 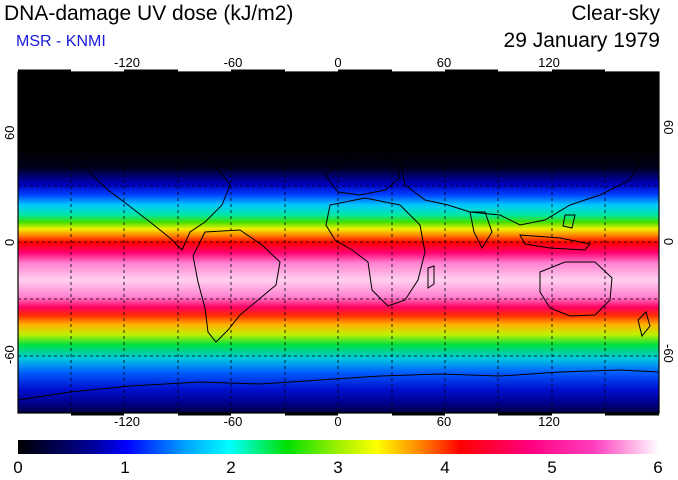 I want to click on colorbar-tick-4: 4, so click(x=445, y=467).